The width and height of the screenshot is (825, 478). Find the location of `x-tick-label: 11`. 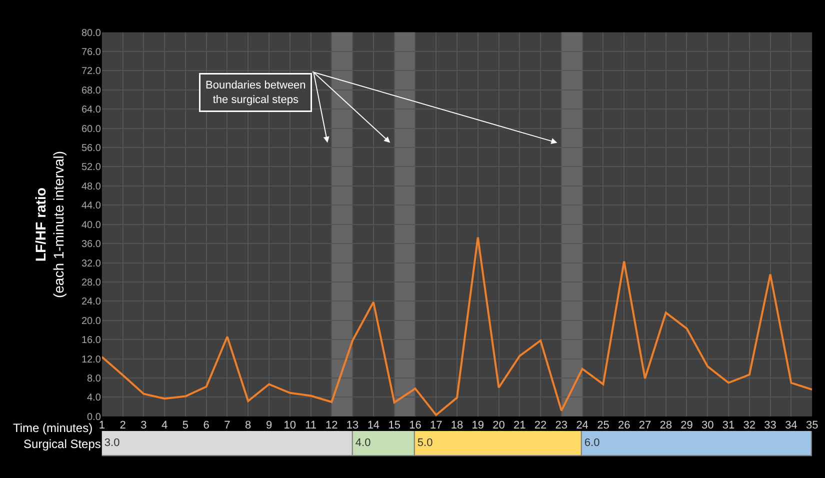

x-tick-label: 11 is located at coordinates (310, 425).